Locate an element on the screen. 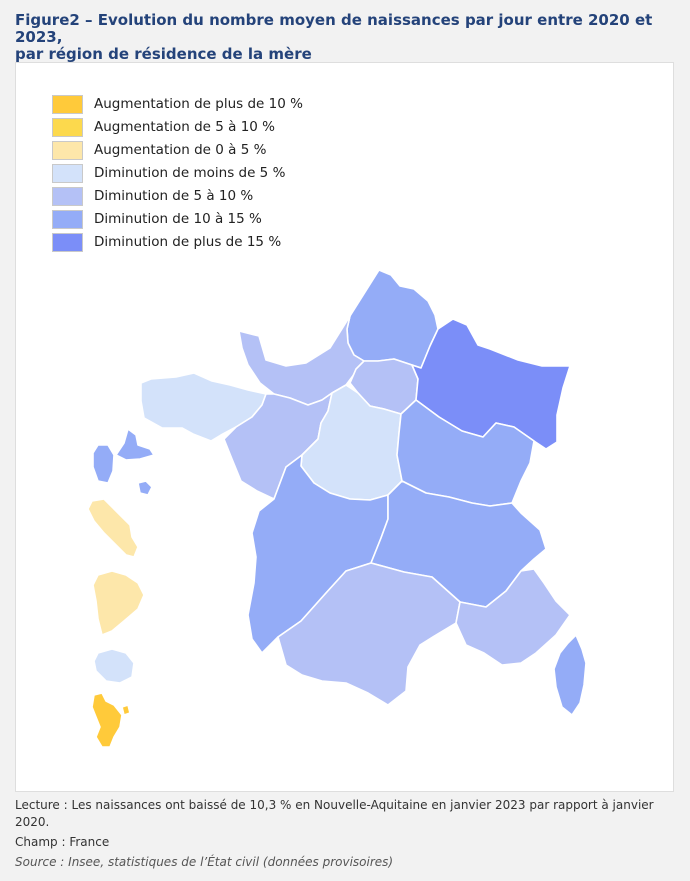  region-mayotte-petite-terre is located at coordinates (126, 710).